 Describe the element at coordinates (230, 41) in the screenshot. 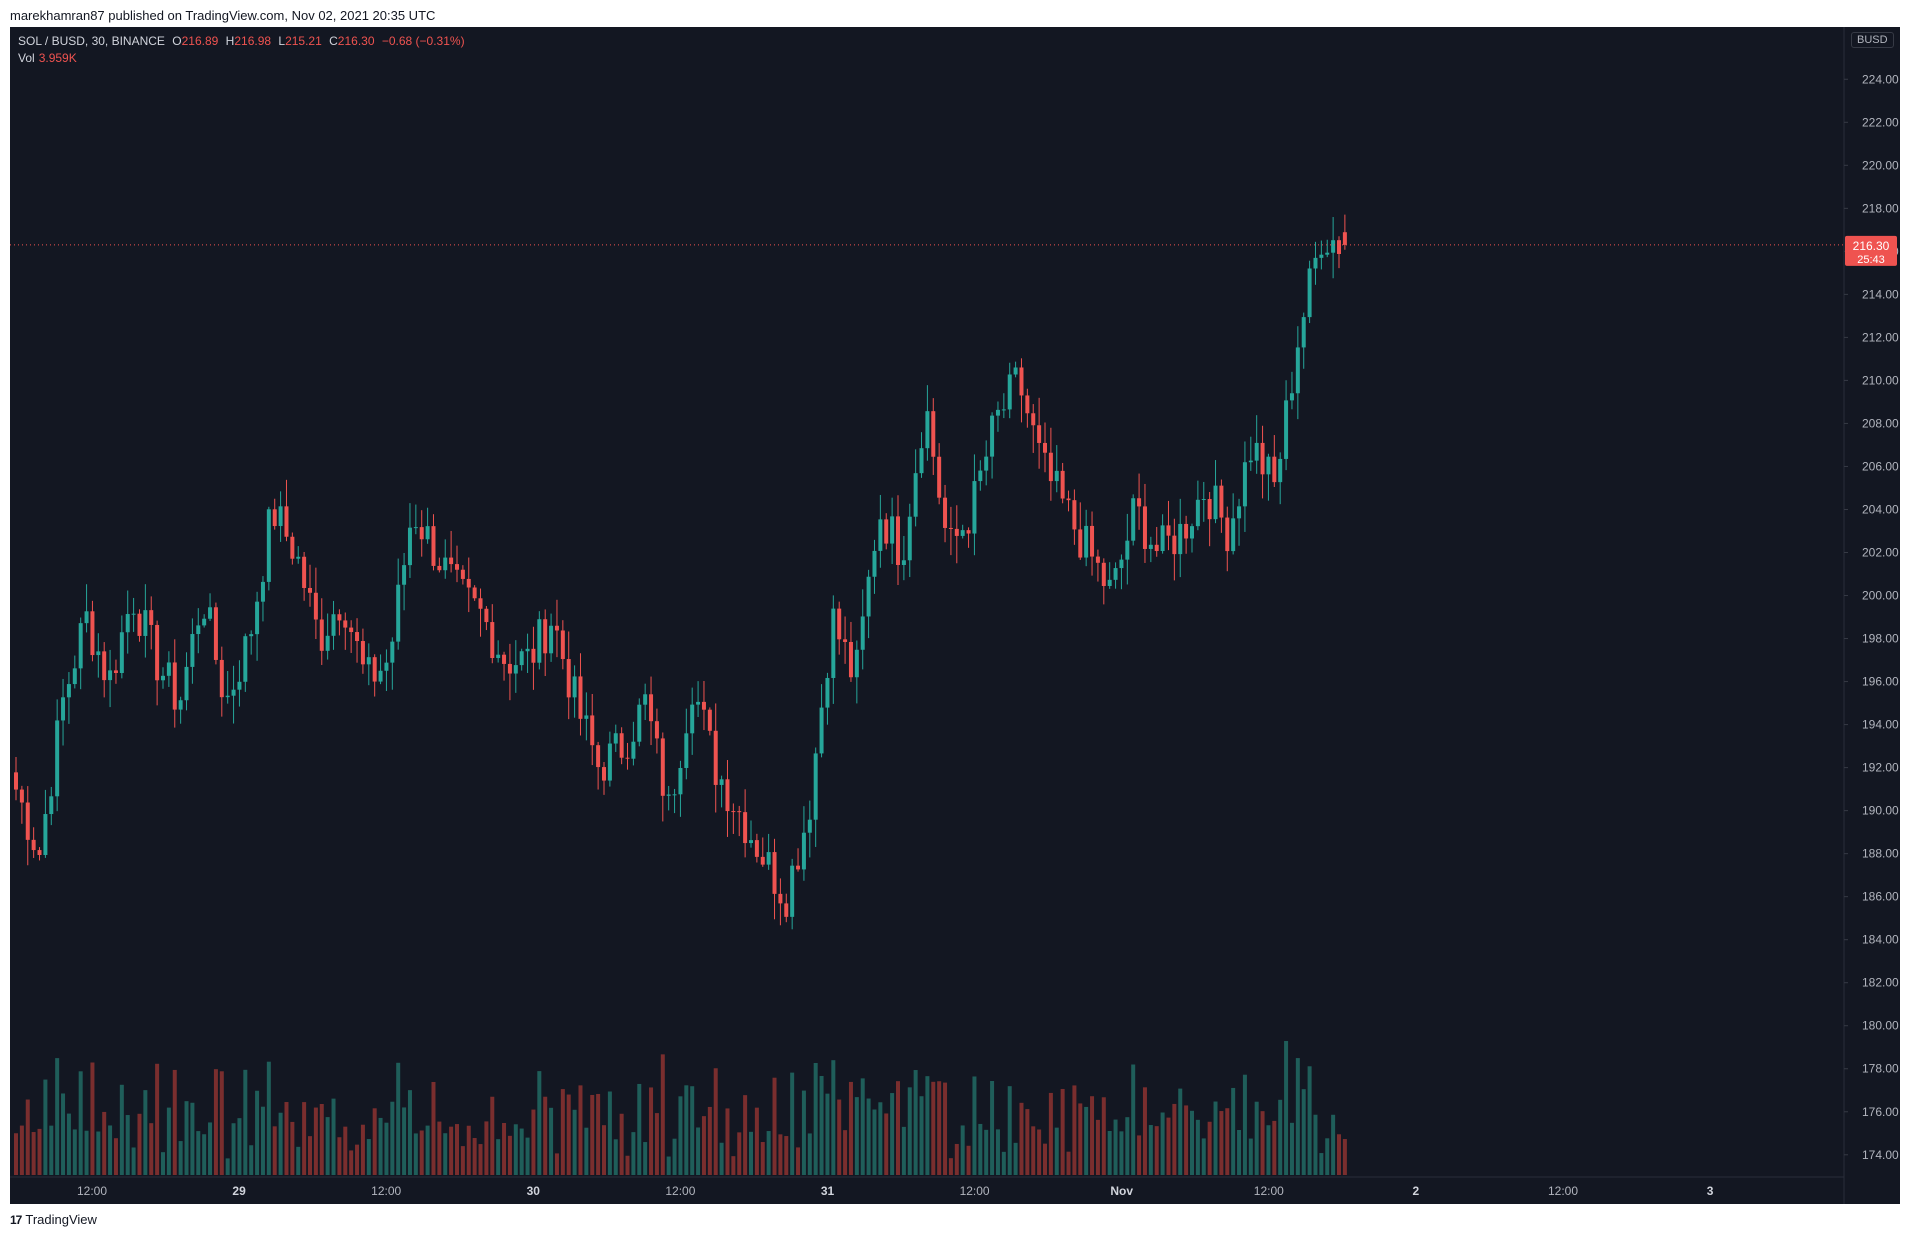

I see `high-label: H` at that location.